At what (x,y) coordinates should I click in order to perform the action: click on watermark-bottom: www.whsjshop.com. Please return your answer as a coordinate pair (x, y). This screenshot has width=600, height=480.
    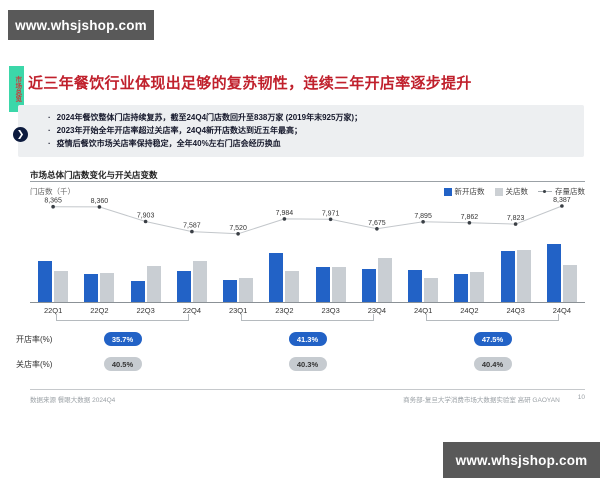
    Looking at the image, I should click on (521, 460).